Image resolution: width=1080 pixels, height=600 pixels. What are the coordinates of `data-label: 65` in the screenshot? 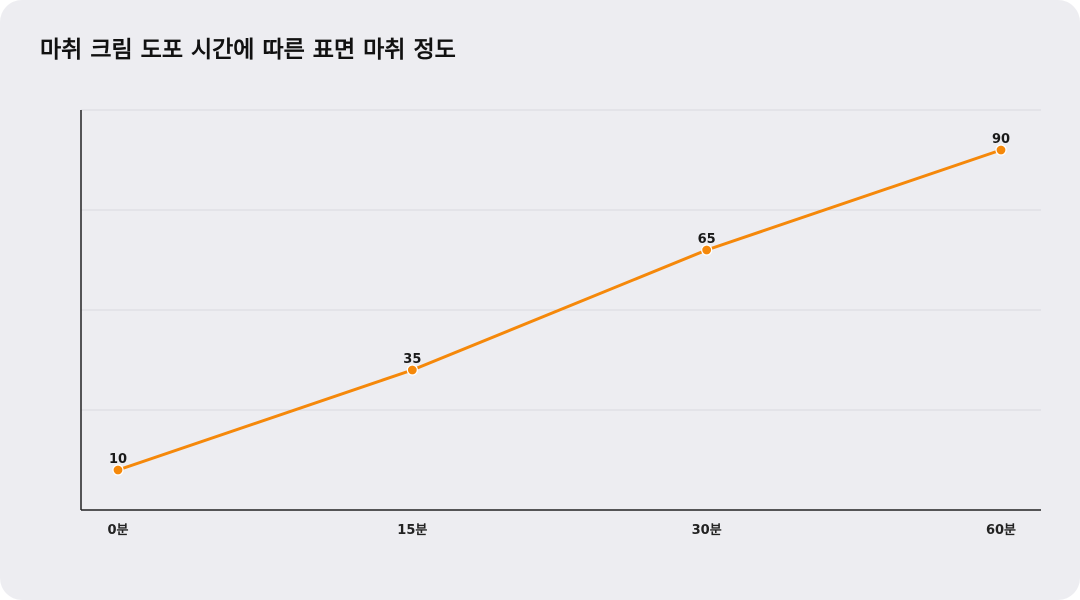 It's located at (707, 239).